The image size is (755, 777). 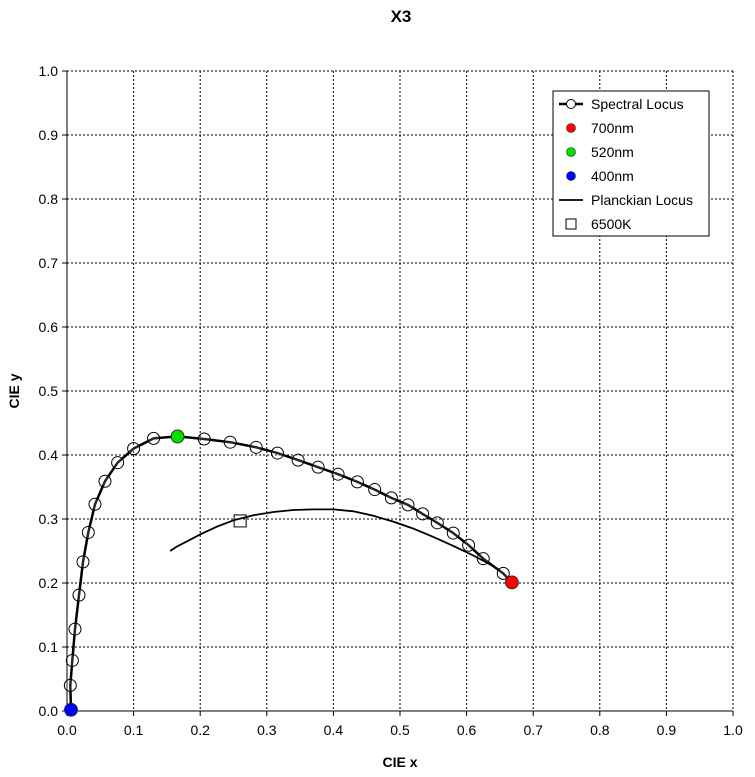 What do you see at coordinates (334, 730) in the screenshot?
I see `x-tick-label: 0.4` at bounding box center [334, 730].